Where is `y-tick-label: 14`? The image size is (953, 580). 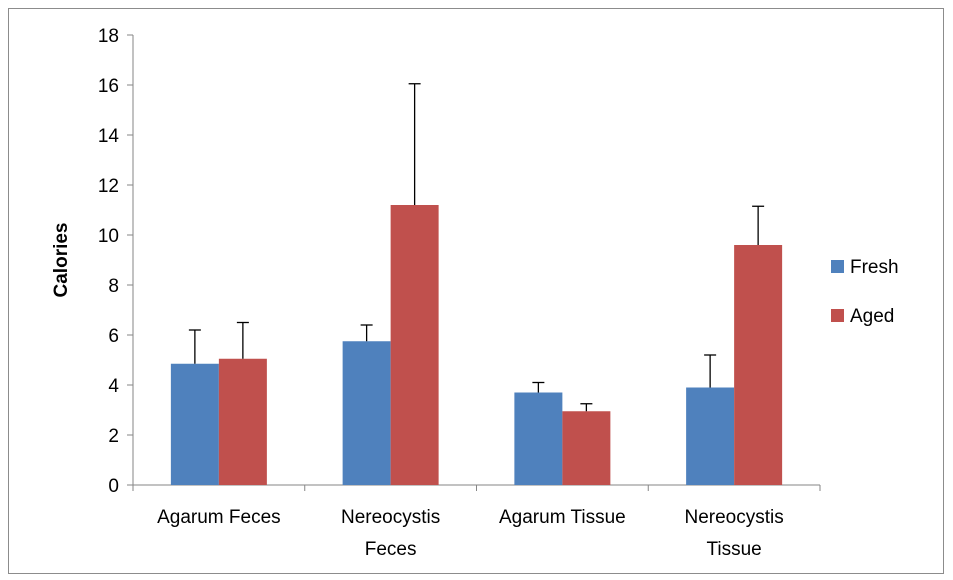
y-tick-label: 14 is located at coordinates (109, 136).